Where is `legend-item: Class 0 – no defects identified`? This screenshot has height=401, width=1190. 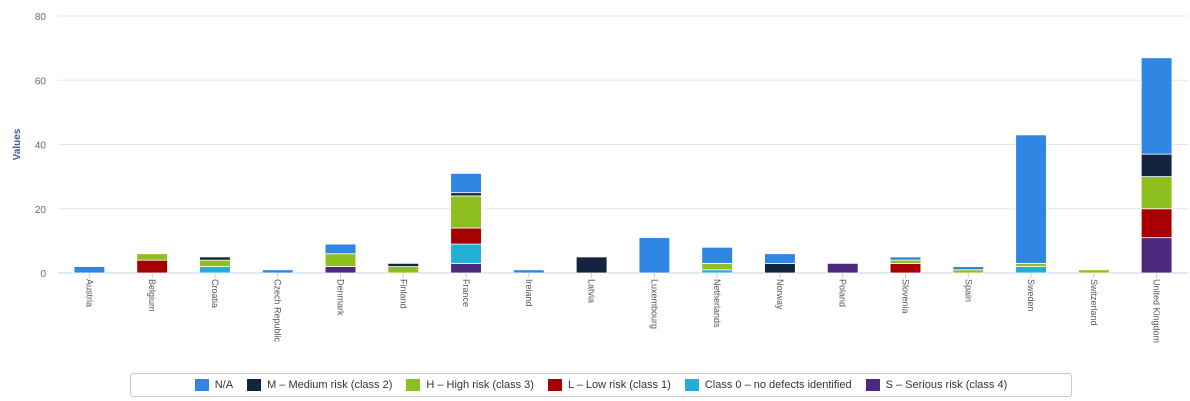 legend-item: Class 0 – no defects identified is located at coordinates (768, 385).